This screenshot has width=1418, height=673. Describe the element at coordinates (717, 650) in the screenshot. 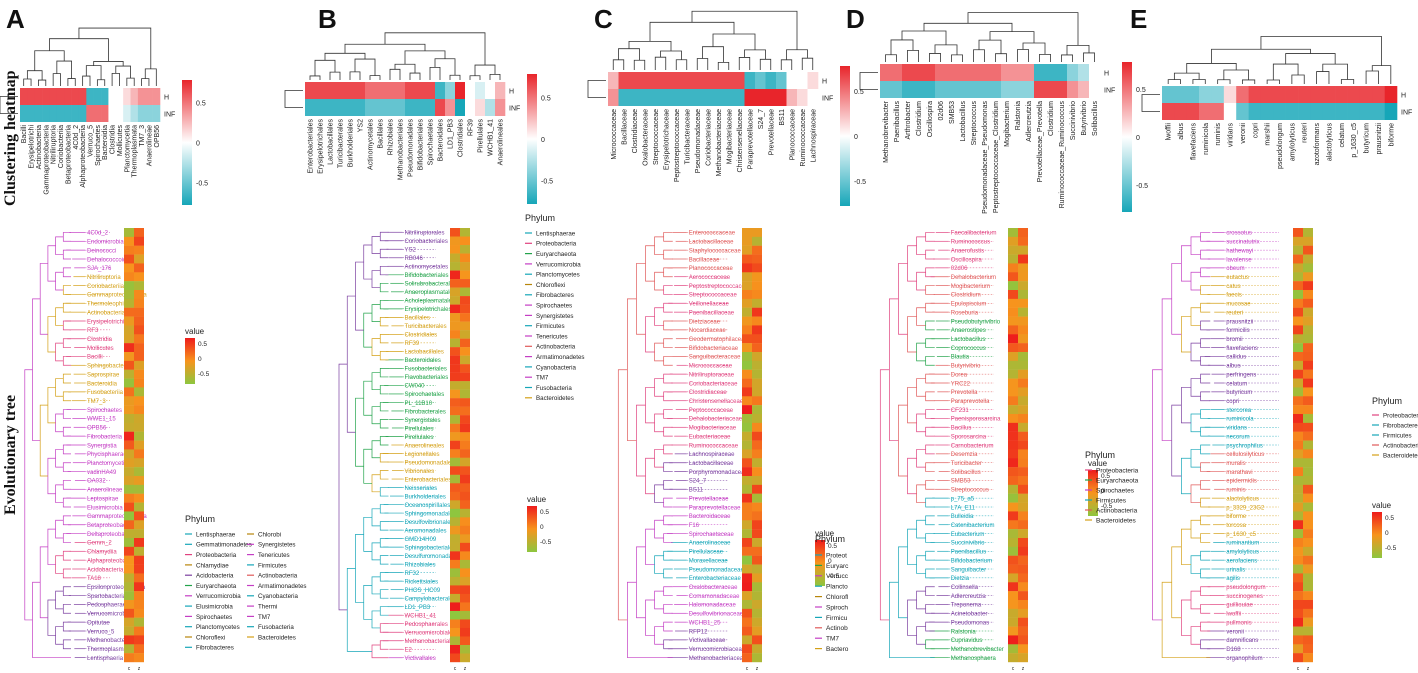

I see `tree-leaf-label: Verrucomicrobiaceae` at that location.